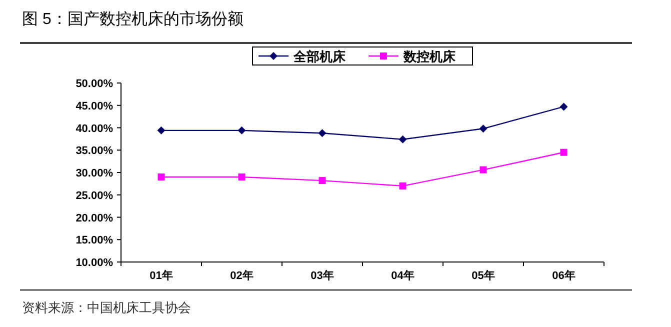  I want to click on chart-title: 图 5：国产数控机床的市场份额, so click(133, 19).